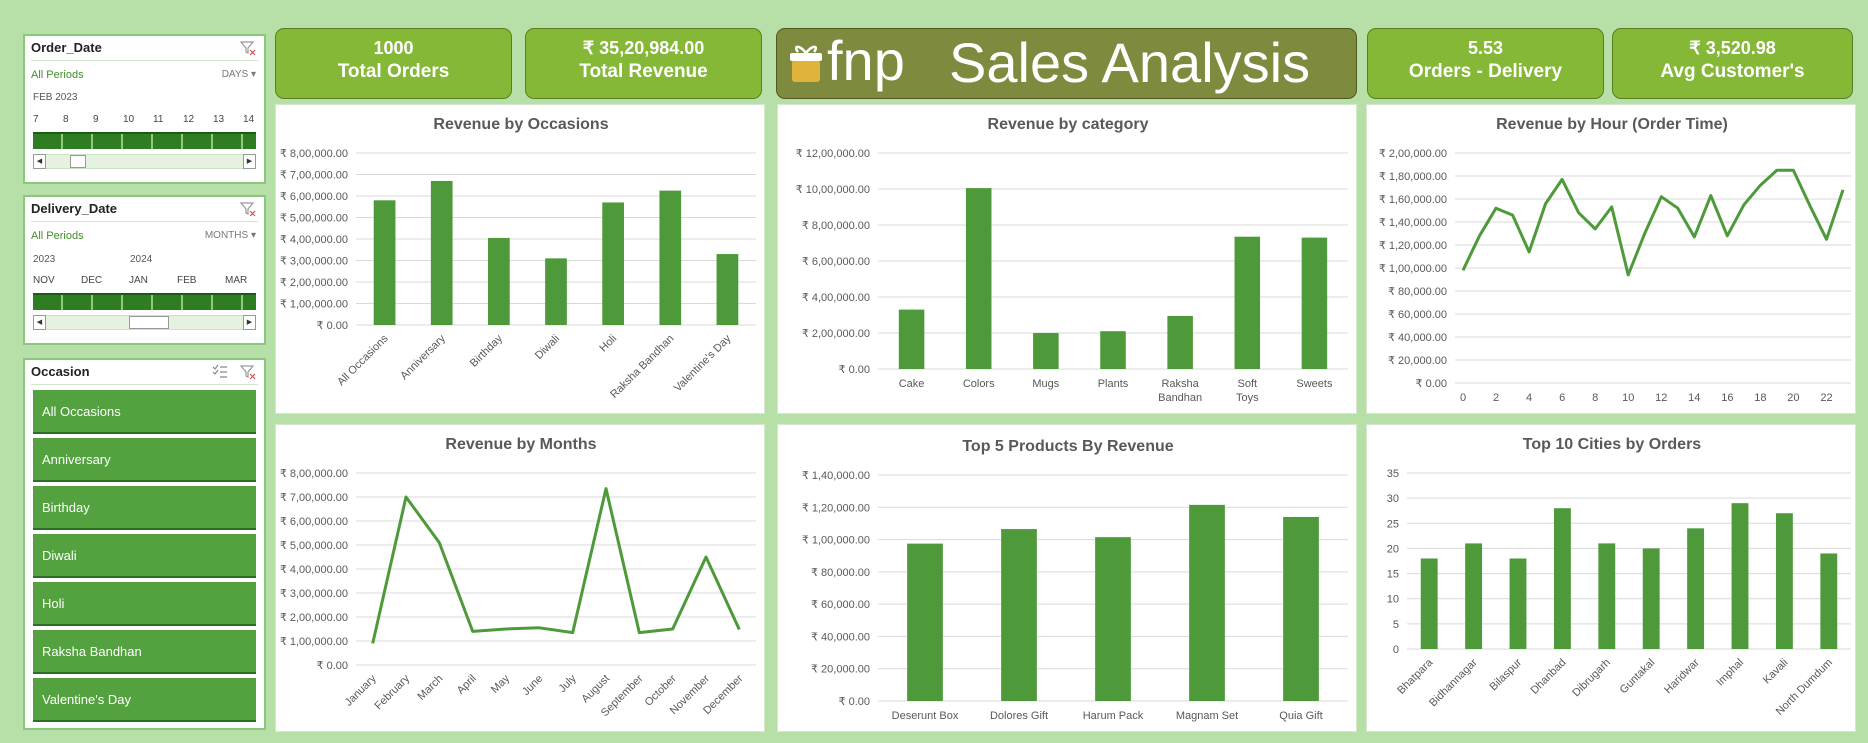  I want to click on series-line, so click(1653, 222).